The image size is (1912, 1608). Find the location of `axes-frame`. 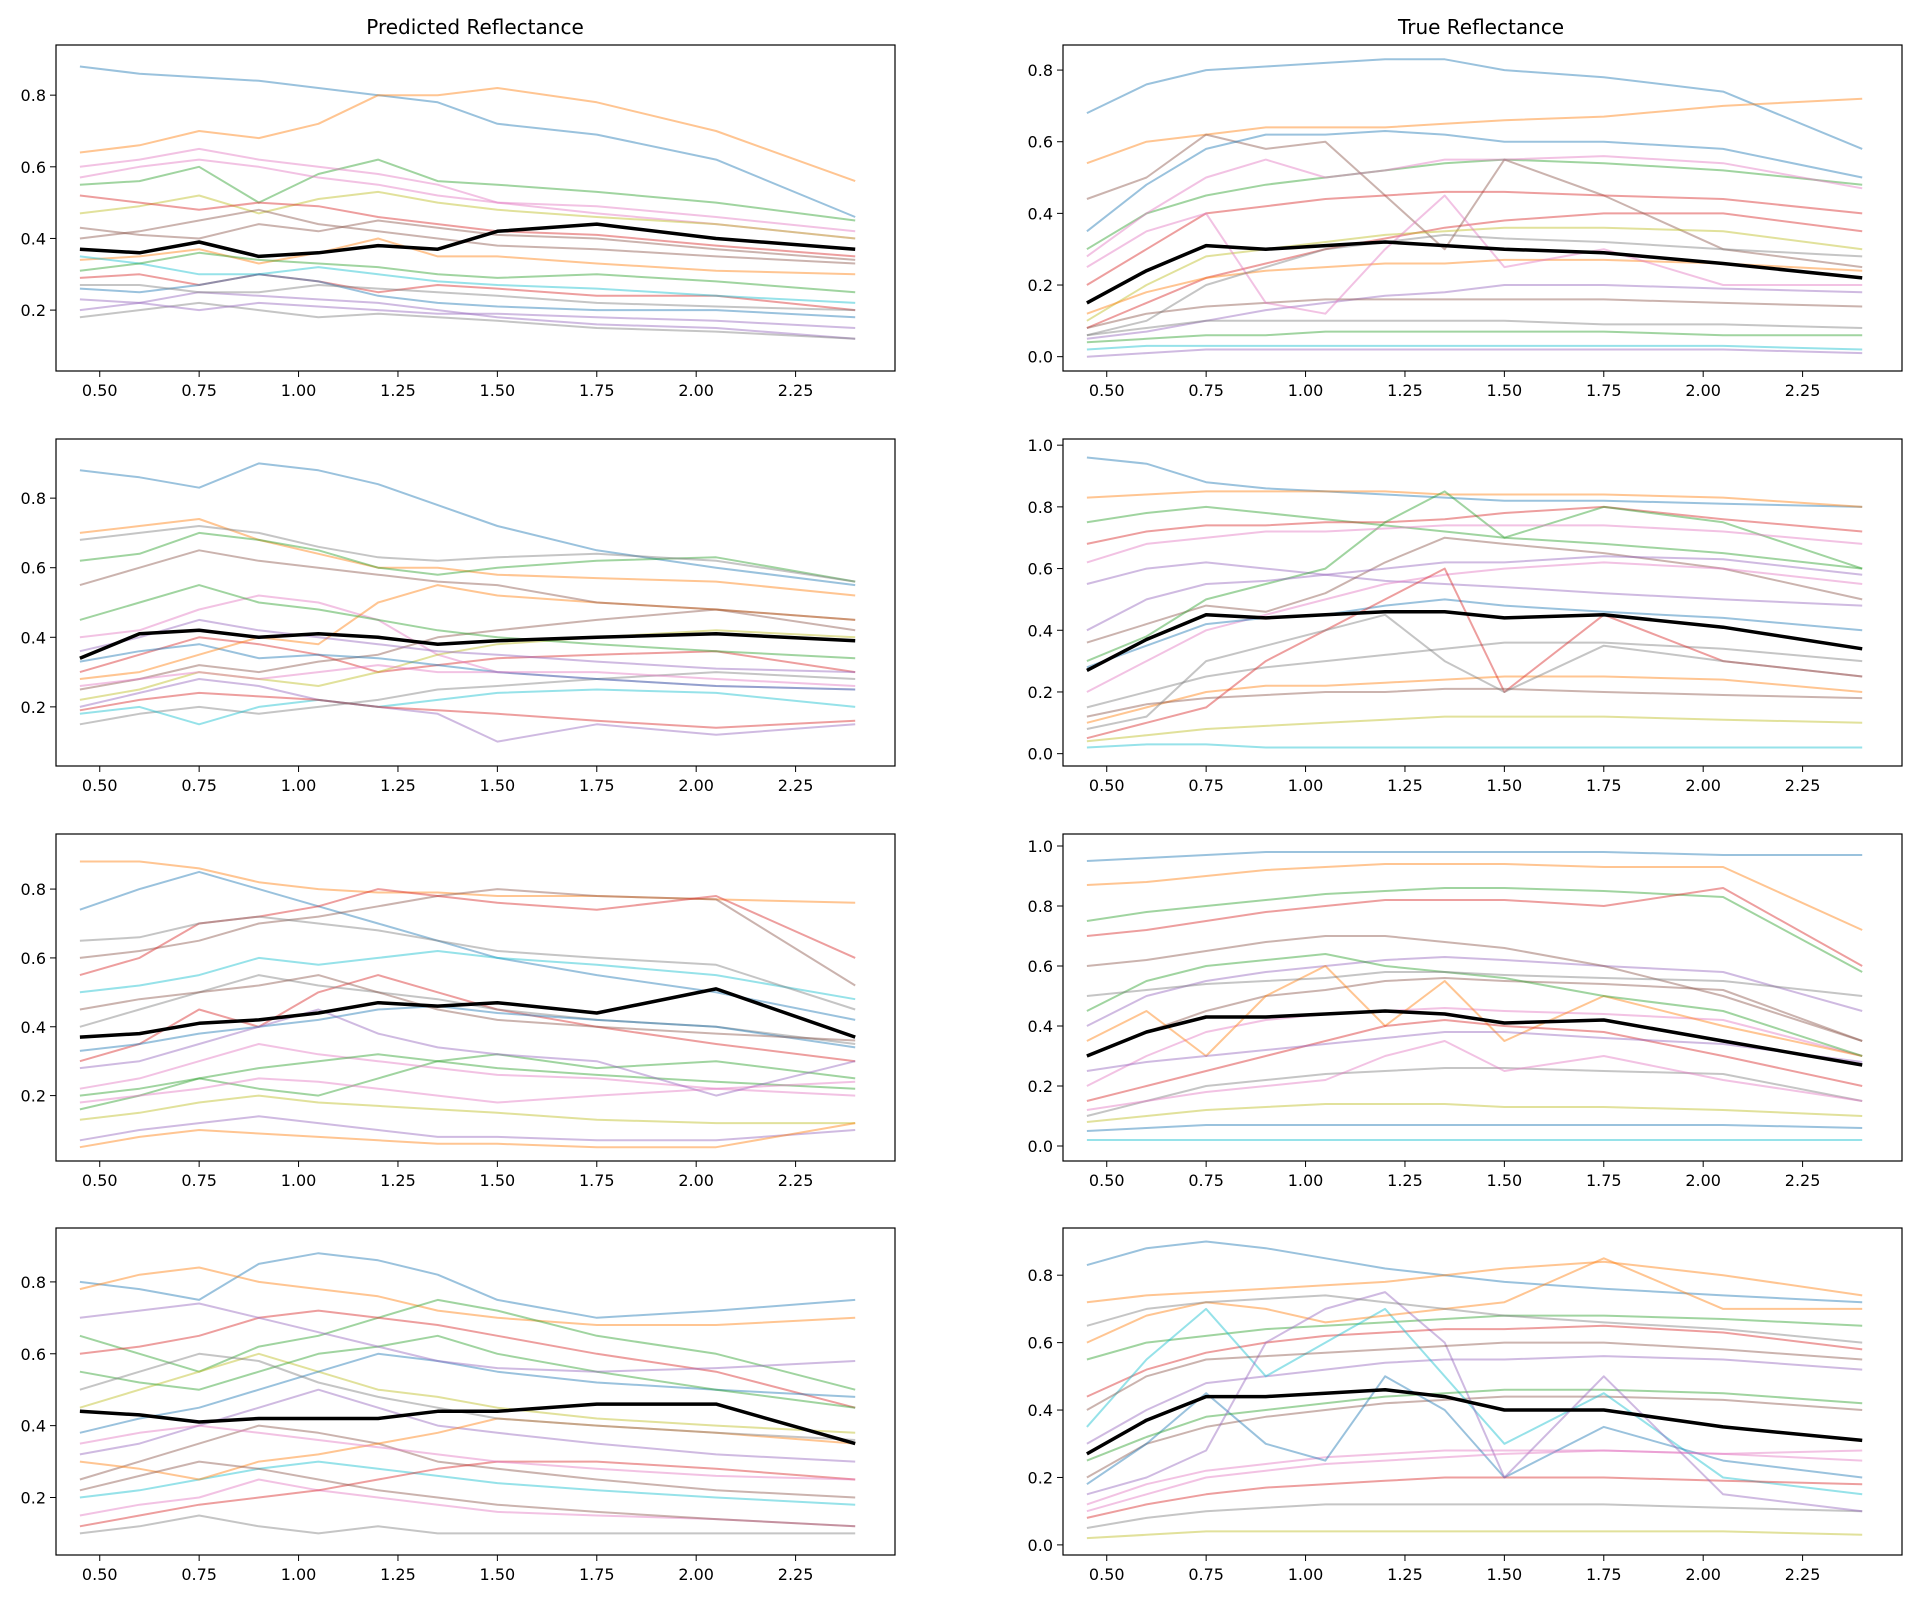

axes-frame is located at coordinates (1482, 1391).